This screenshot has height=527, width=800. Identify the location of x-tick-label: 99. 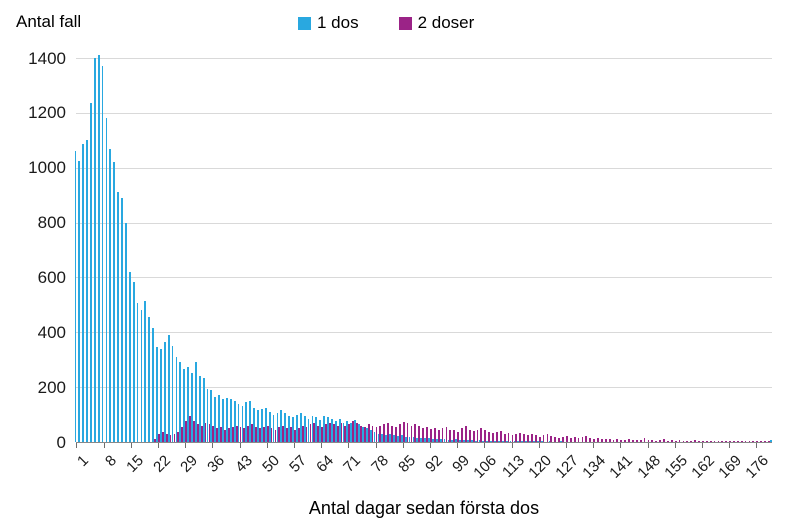
(461, 464).